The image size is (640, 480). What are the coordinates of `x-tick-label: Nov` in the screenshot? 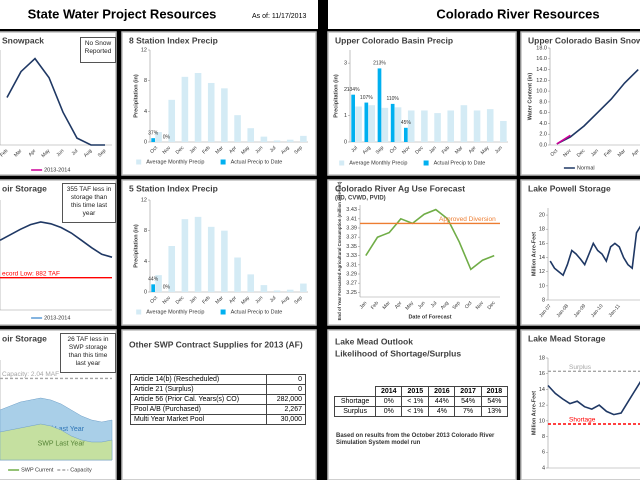 It's located at (167, 300).